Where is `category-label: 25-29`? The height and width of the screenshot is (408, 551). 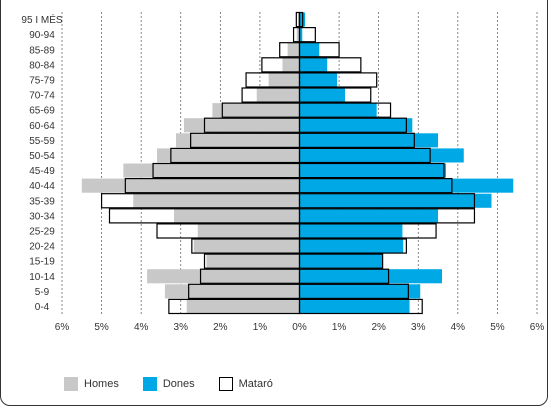 category-label: 25-29 is located at coordinates (42, 231).